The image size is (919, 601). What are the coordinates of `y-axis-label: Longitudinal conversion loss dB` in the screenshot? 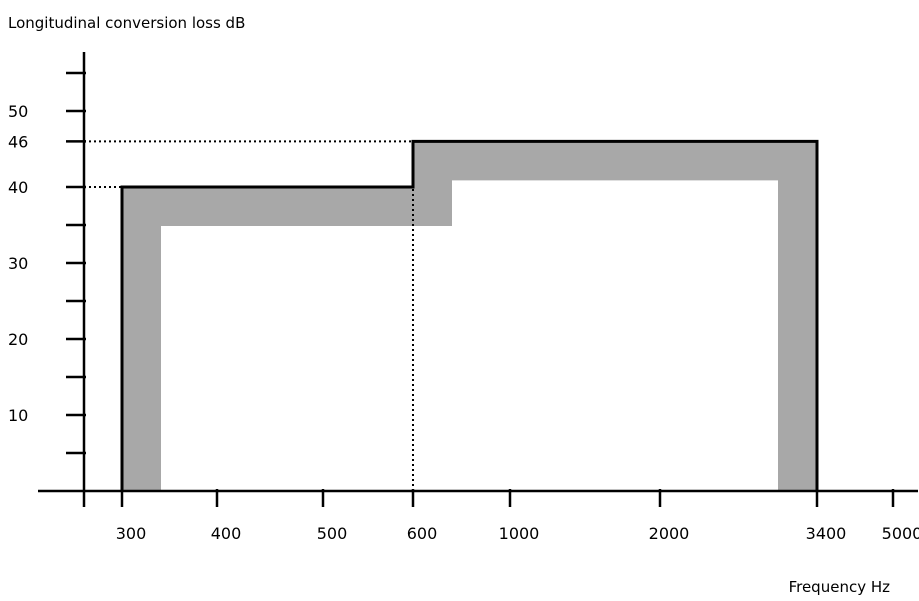 It's located at (126, 23).